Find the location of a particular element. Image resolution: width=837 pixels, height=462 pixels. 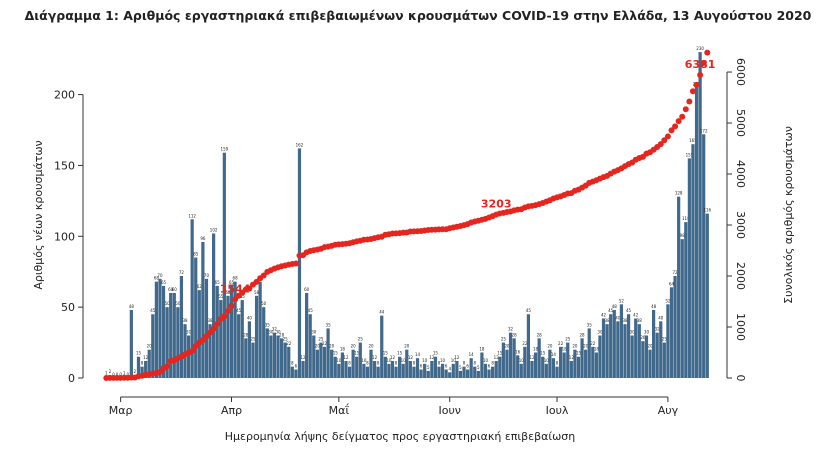

bar-value-label: 128 is located at coordinates (679, 193).